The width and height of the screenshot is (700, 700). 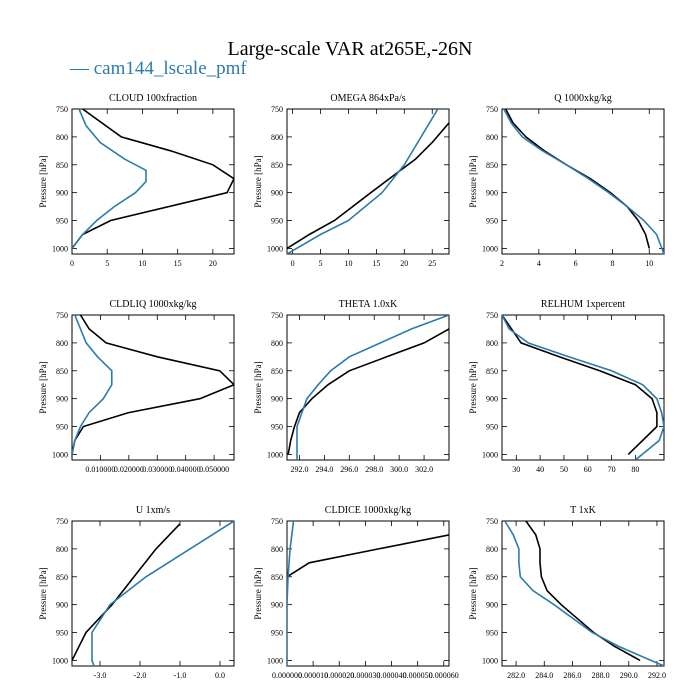 I want to click on x-tick-label: 288.0, so click(x=601, y=675).